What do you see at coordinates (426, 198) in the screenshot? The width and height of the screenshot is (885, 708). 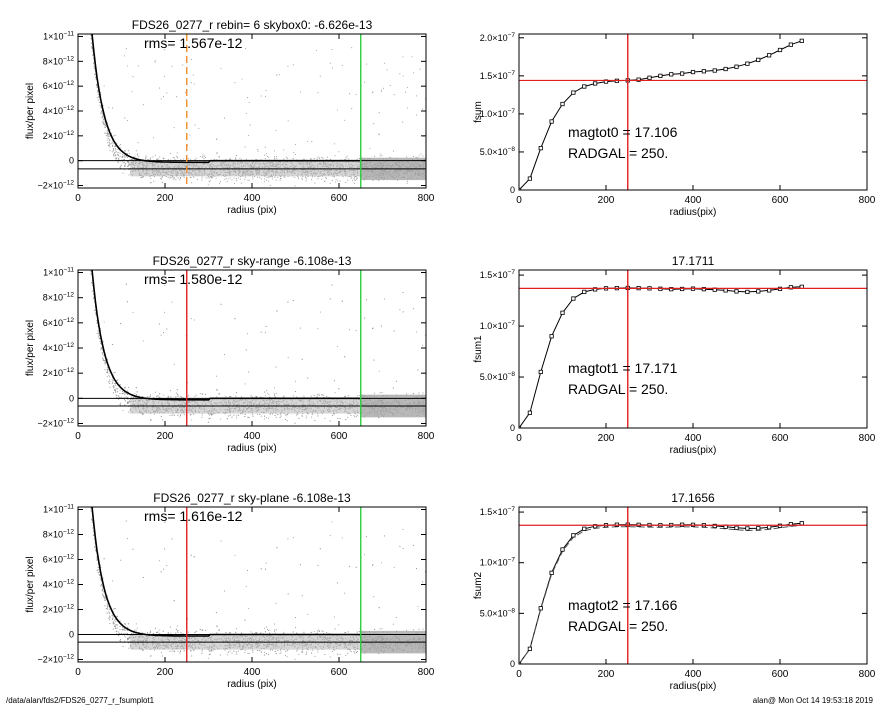 I see `x-tick-label: 800` at bounding box center [426, 198].